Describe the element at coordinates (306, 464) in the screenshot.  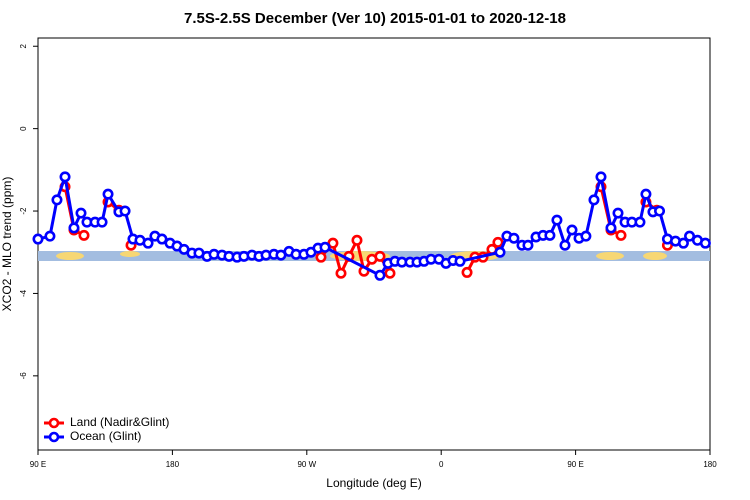
I see `x-tick-label: 90 W` at that location.